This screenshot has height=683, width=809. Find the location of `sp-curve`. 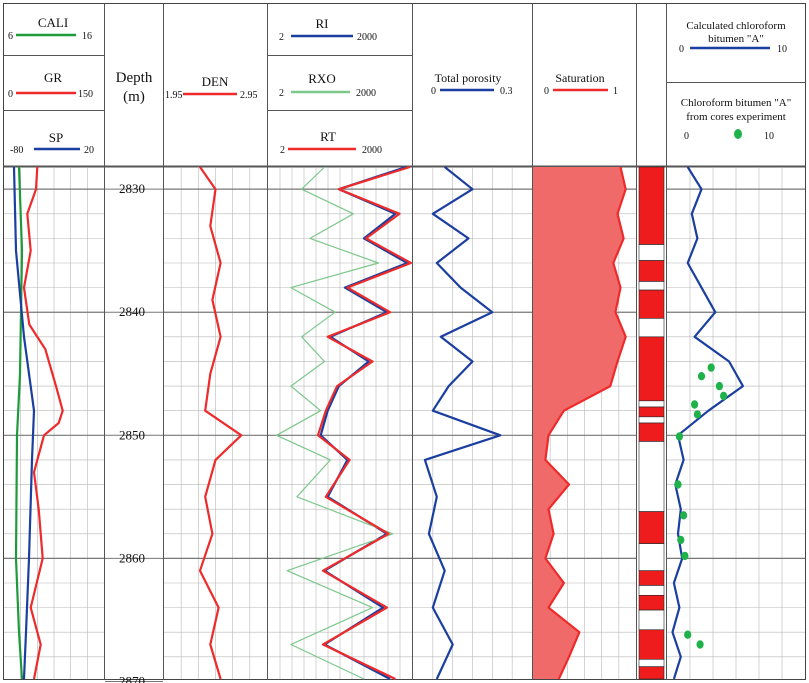

sp-curve is located at coordinates (24, 423).